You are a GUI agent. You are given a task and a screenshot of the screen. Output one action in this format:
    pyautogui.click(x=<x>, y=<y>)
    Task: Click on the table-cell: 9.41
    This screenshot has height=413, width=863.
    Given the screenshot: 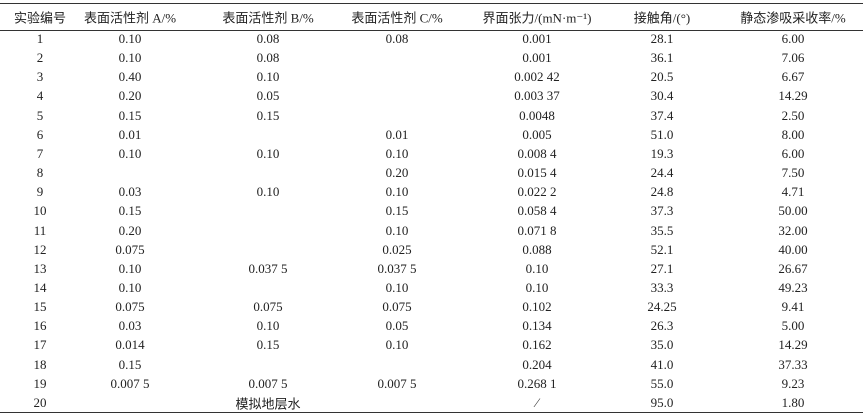 What is the action you would take?
    pyautogui.click(x=793, y=307)
    